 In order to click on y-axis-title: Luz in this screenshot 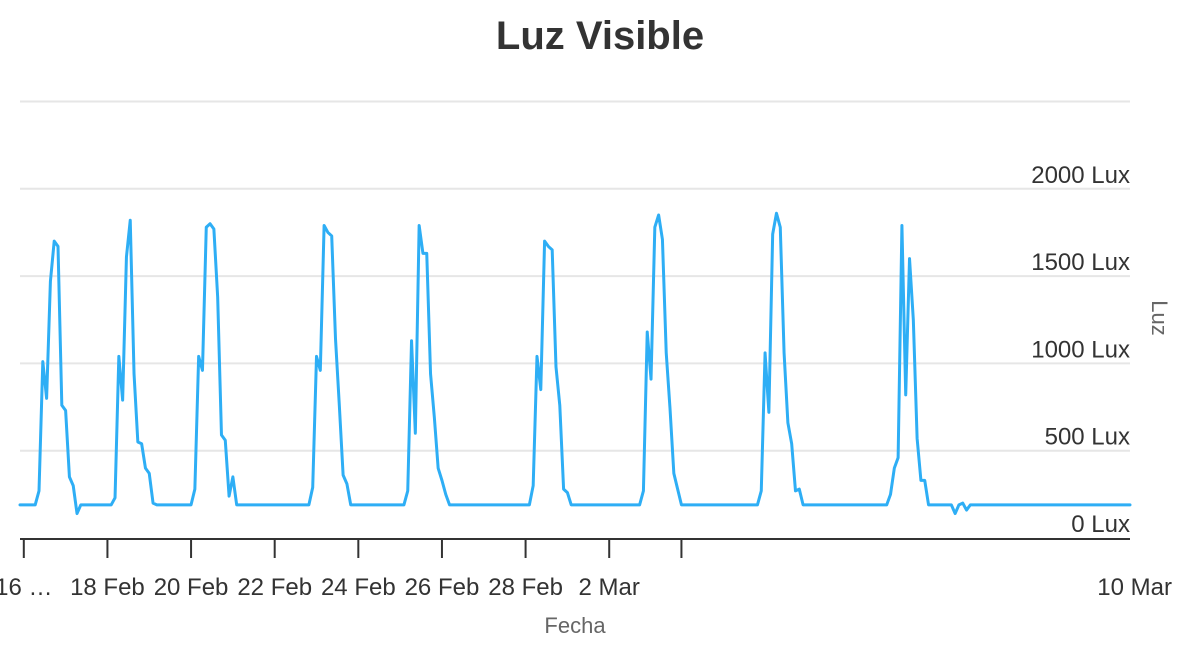, I will do `click(1159, 317)`.